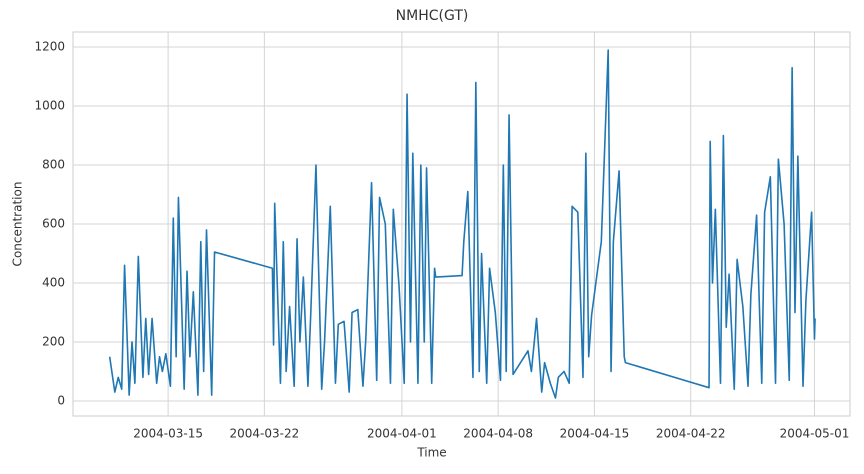 Image resolution: width=864 pixels, height=474 pixels. What do you see at coordinates (402, 434) in the screenshot?
I see `x-tick-label: 2004-04-01` at bounding box center [402, 434].